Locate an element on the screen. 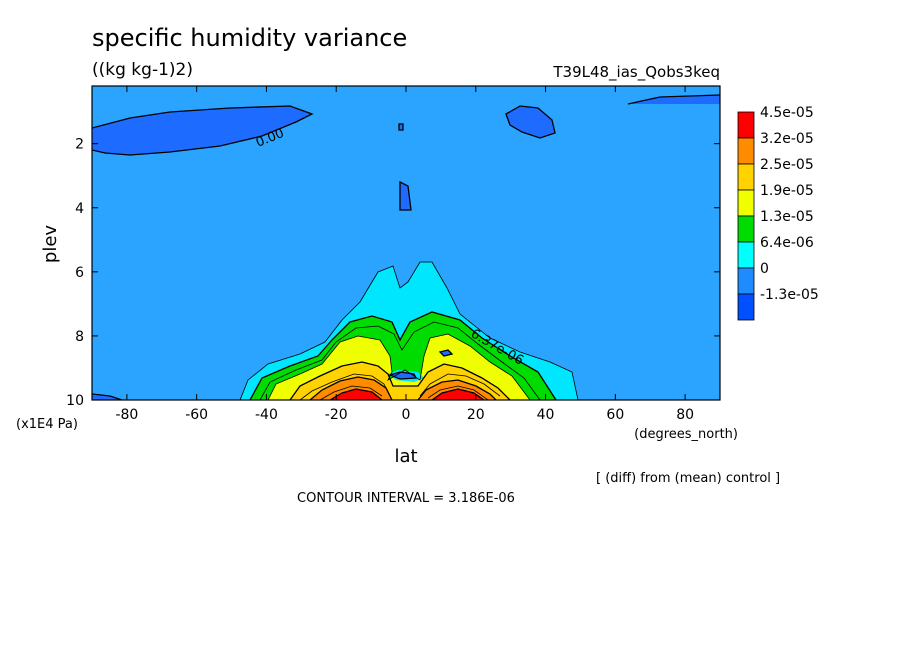 This screenshot has height=654, width=904. y-tick-label: 4 is located at coordinates (79, 209).